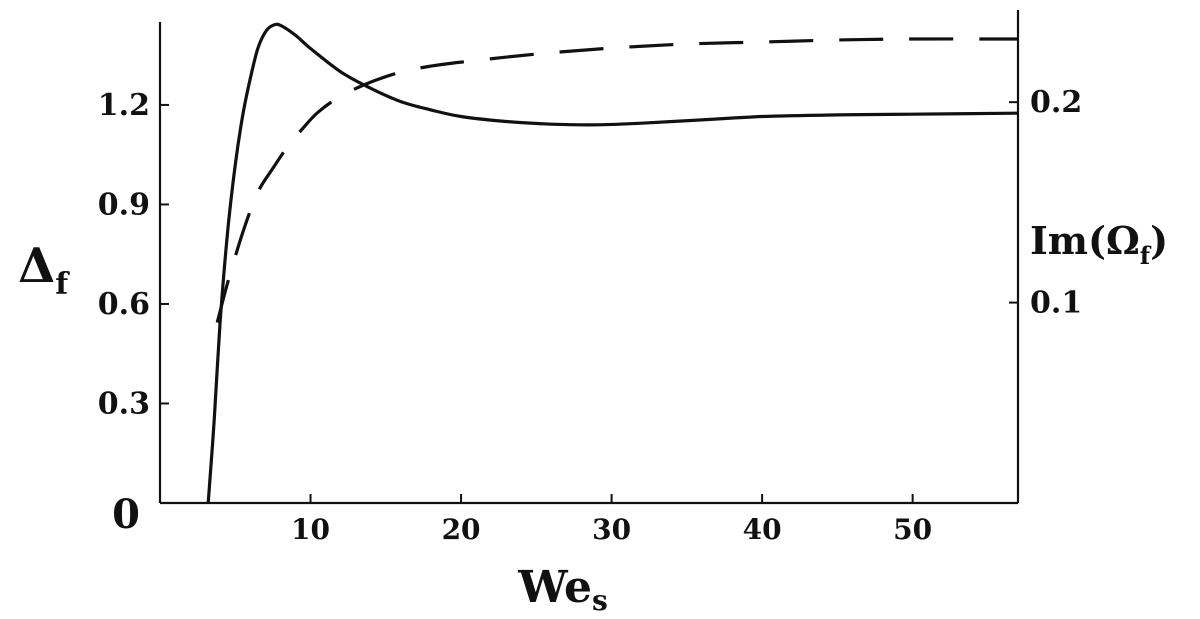 Image resolution: width=1200 pixels, height=619 pixels. What do you see at coordinates (124, 403) in the screenshot?
I see `y-left-tick-label: 0.3` at bounding box center [124, 403].